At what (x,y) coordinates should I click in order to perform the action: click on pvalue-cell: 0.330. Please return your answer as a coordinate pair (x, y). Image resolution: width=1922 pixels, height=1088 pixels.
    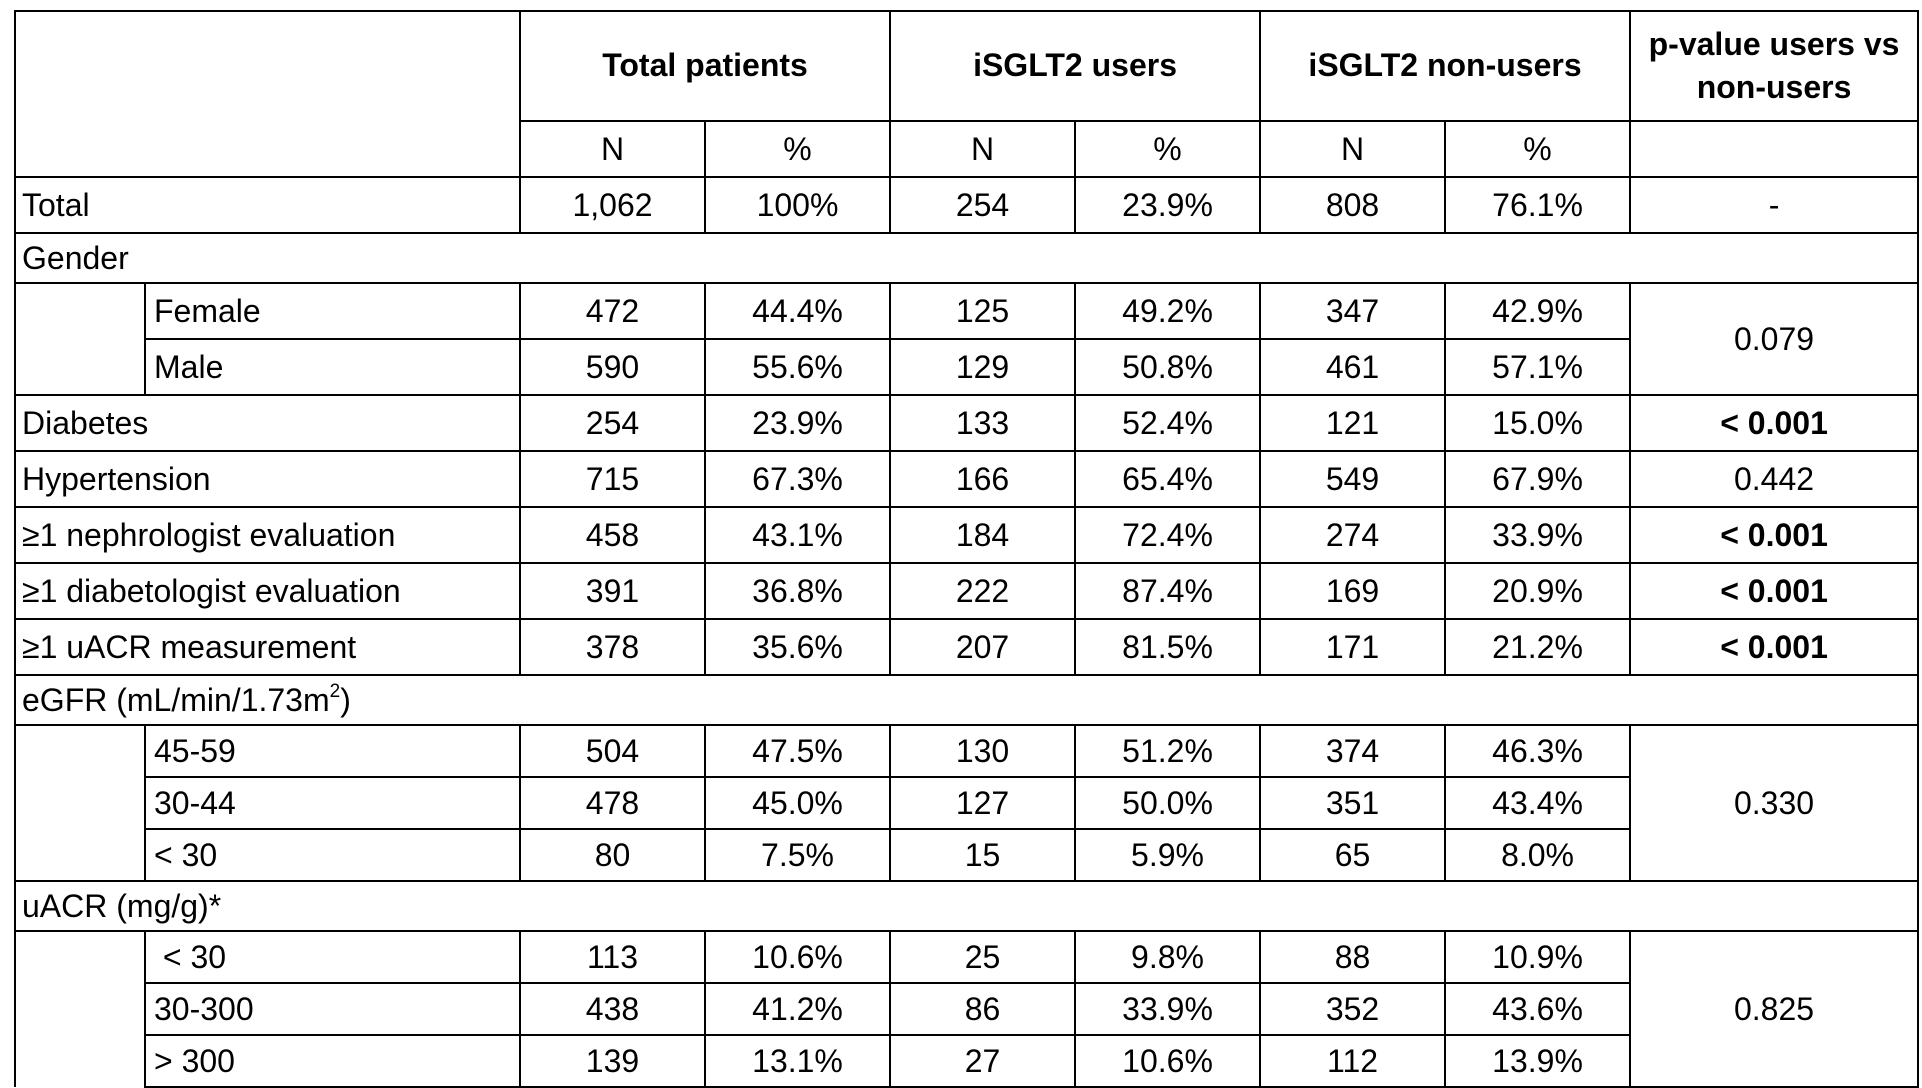
    Looking at the image, I should click on (1774, 803).